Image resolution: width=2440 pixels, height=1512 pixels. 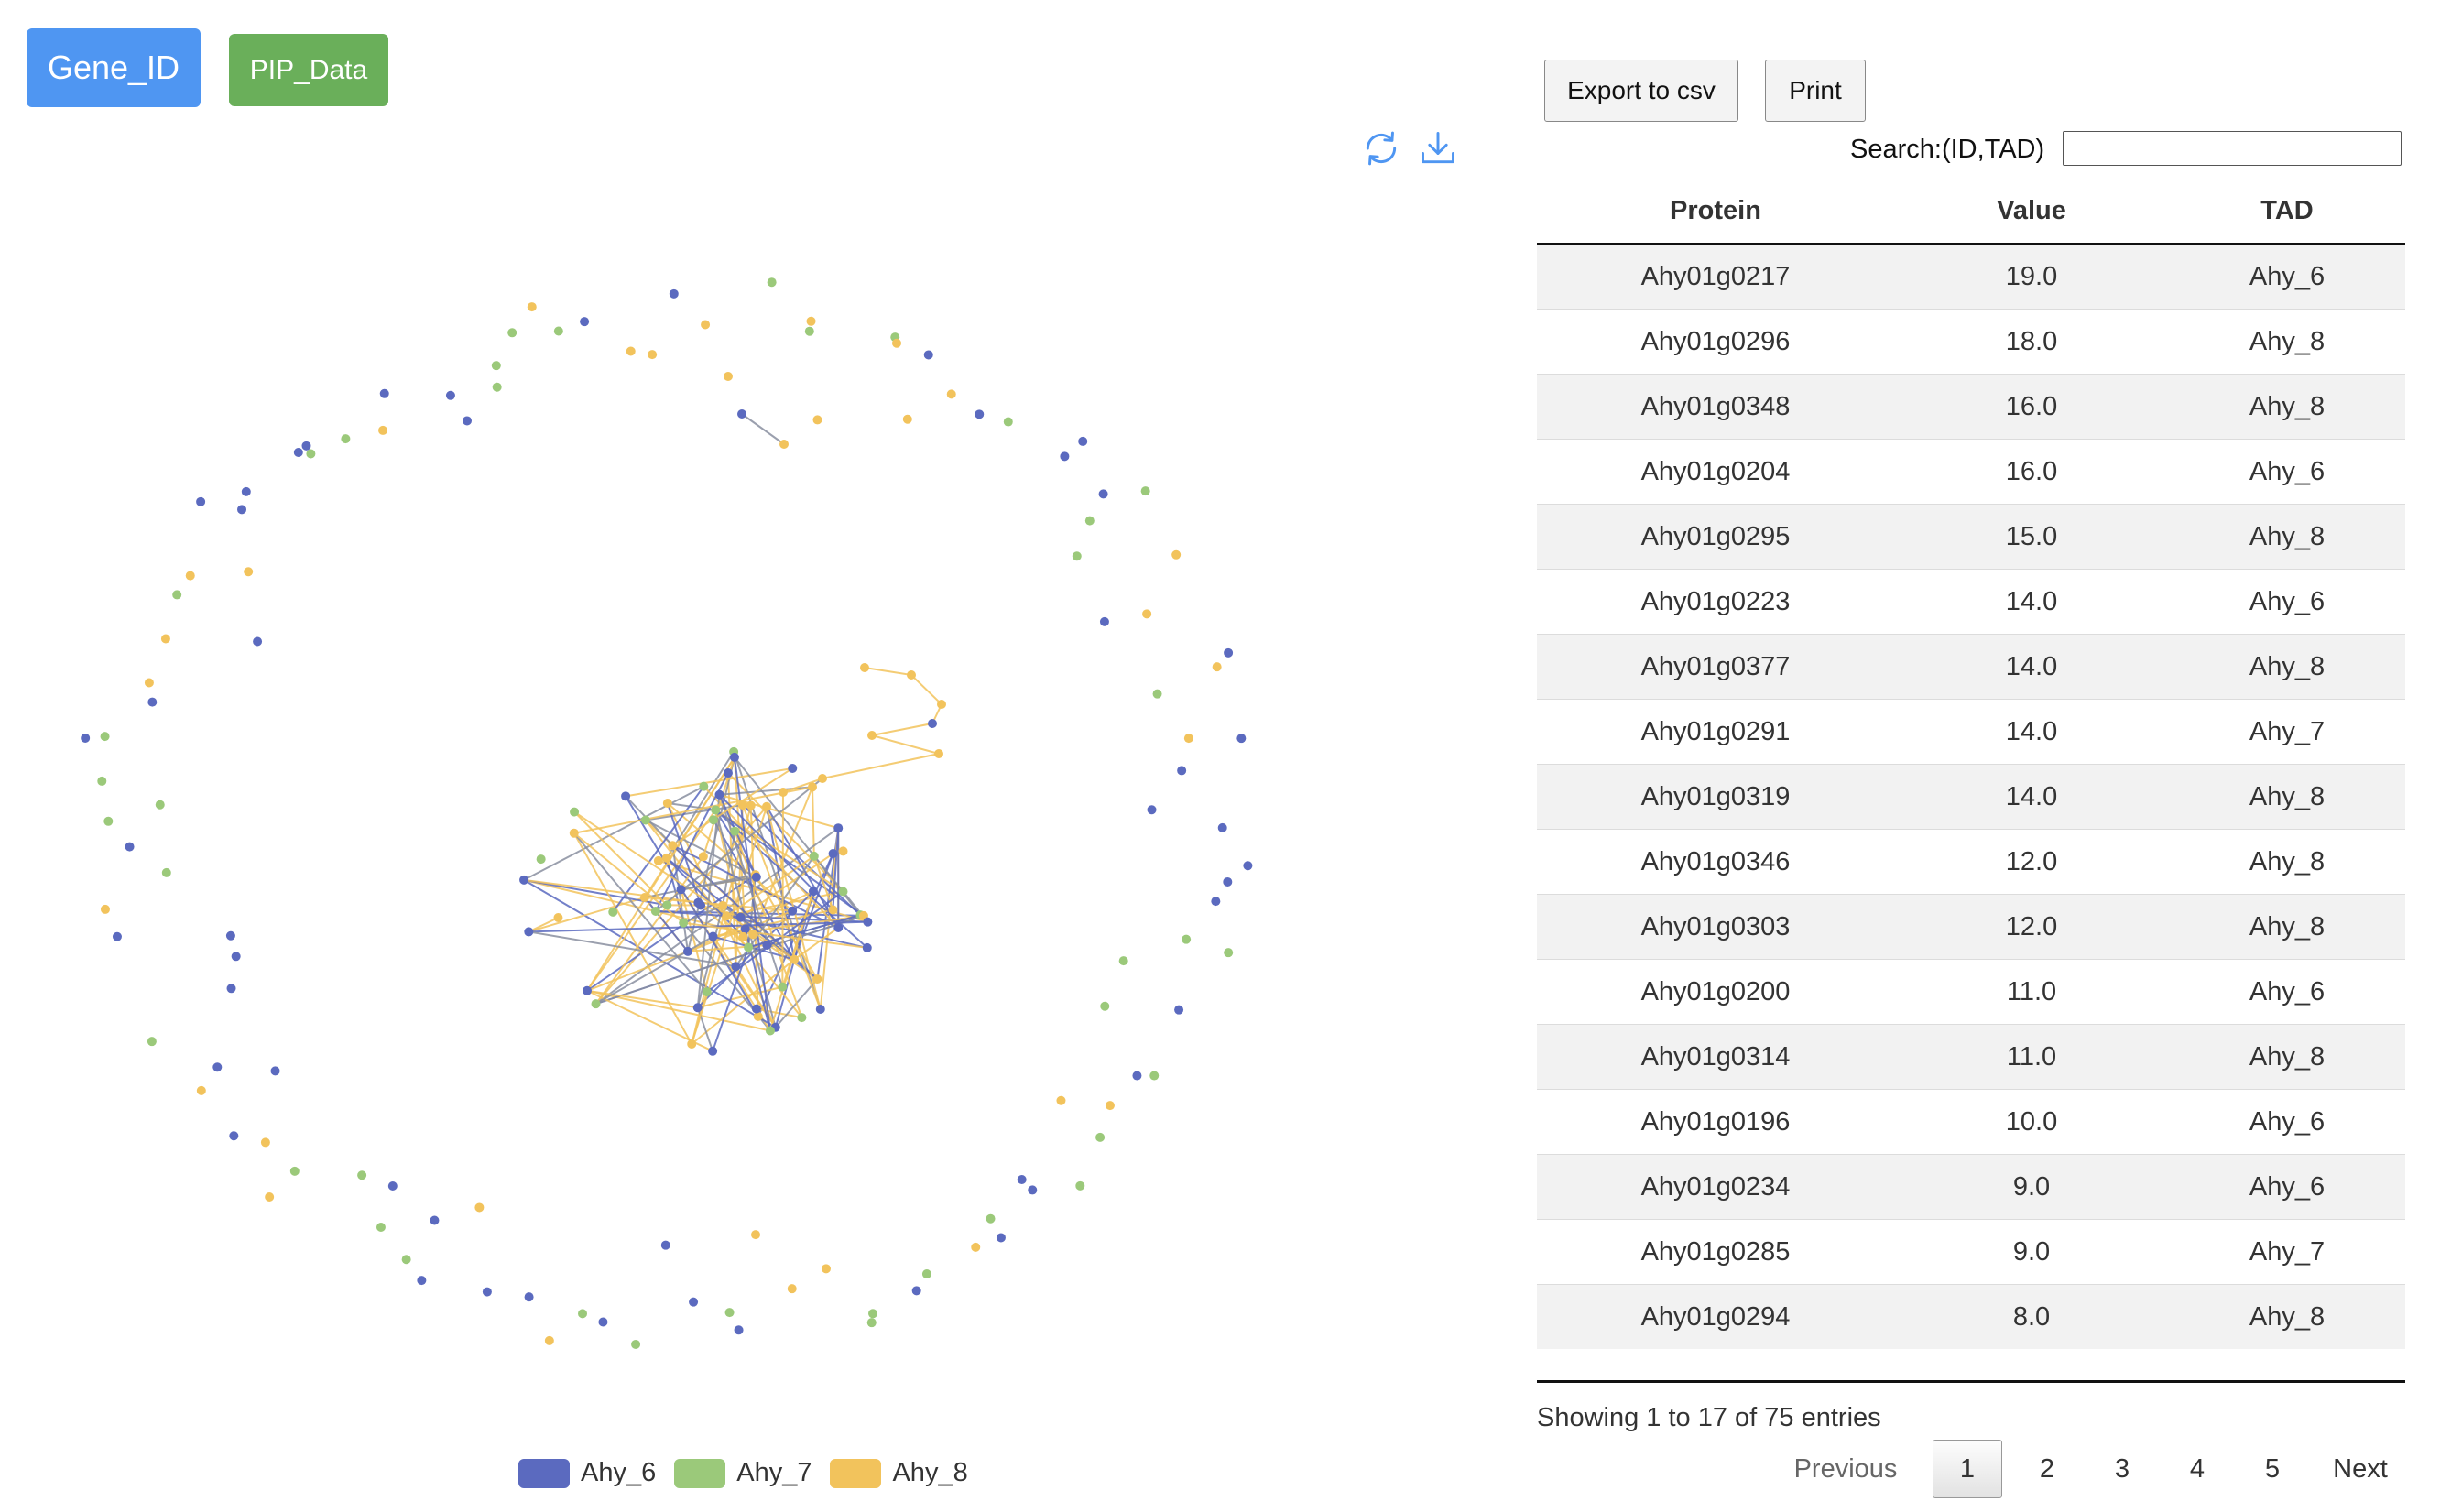 What do you see at coordinates (743, 1473) in the screenshot?
I see `legend-item-ahy7: Ahy_7` at bounding box center [743, 1473].